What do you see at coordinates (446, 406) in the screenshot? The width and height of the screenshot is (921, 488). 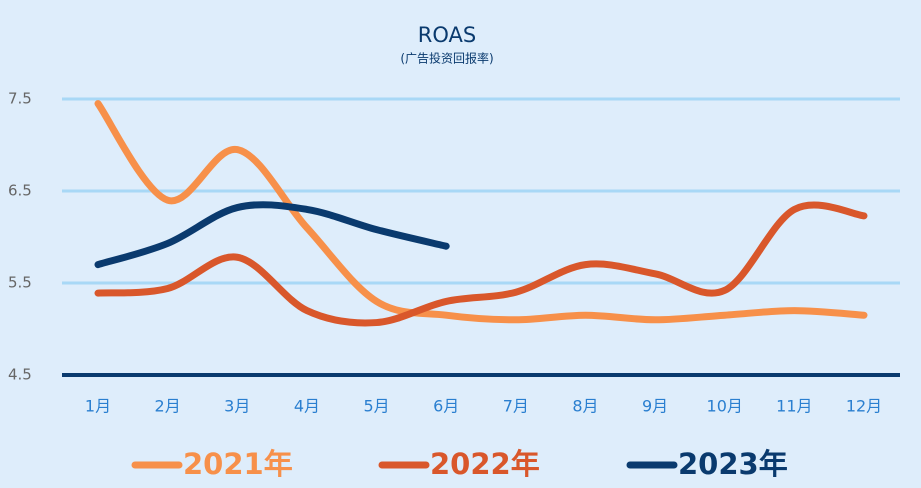 I see `x-tick-label: 6月` at bounding box center [446, 406].